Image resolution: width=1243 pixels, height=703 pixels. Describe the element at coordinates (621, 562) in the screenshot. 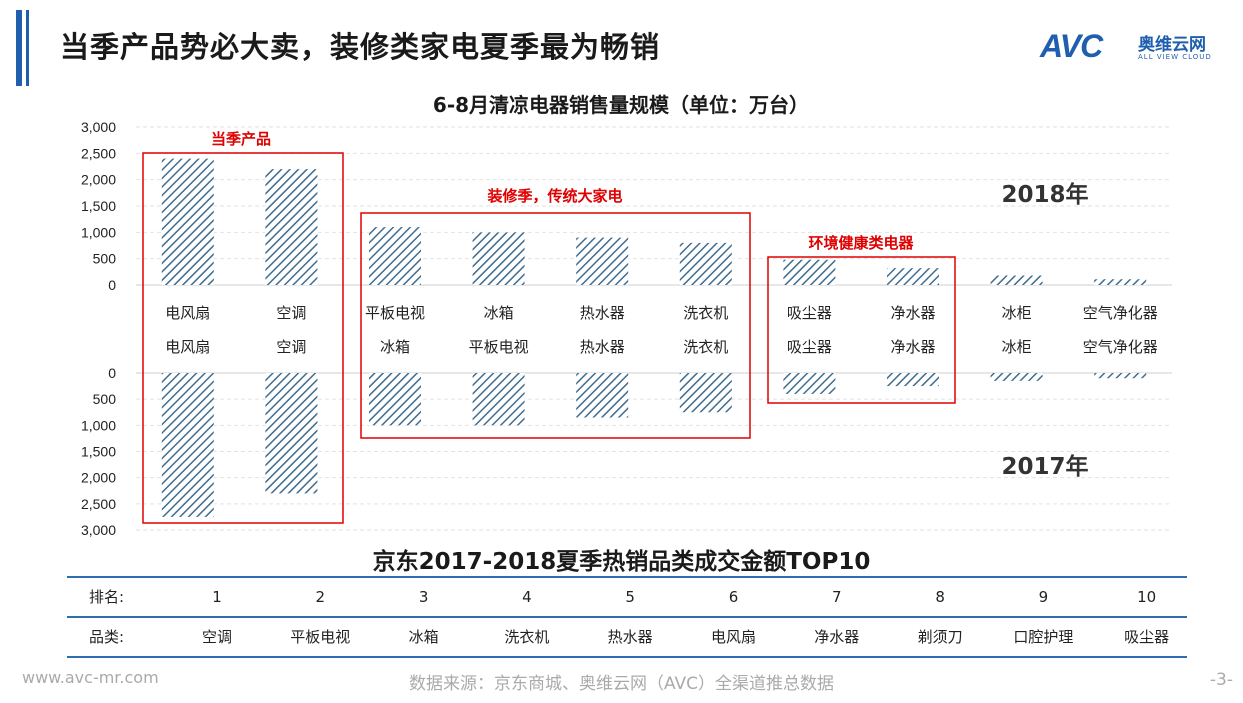

I see `table-title: 京东2017-2018夏季热销品类成交金额TOP10` at that location.